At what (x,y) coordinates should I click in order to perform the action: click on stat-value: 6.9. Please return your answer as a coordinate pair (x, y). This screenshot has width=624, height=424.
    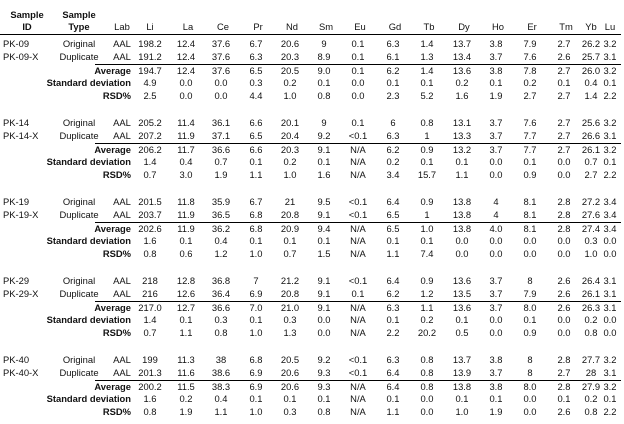
    Looking at the image, I should click on (256, 386).